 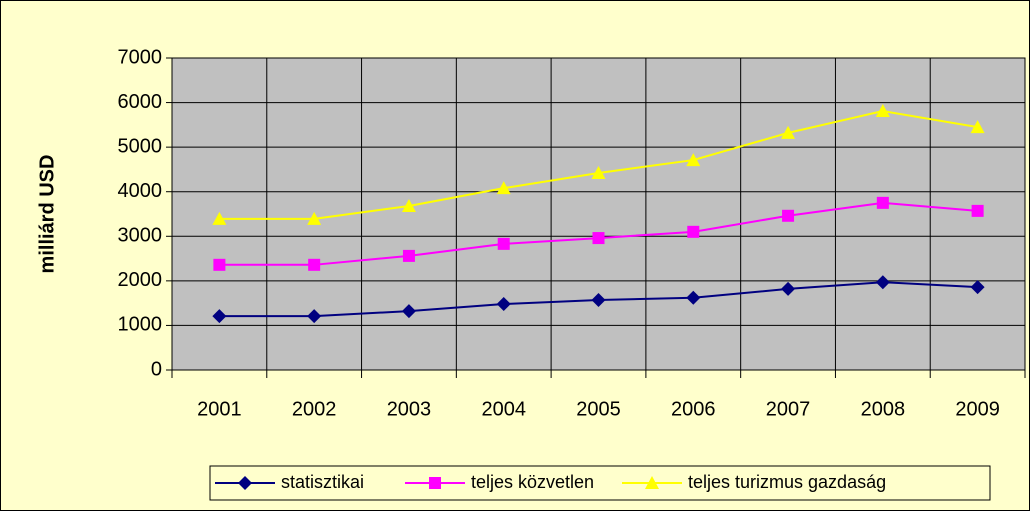 What do you see at coordinates (140, 236) in the screenshot?
I see `y-tick-label: 3000` at bounding box center [140, 236].